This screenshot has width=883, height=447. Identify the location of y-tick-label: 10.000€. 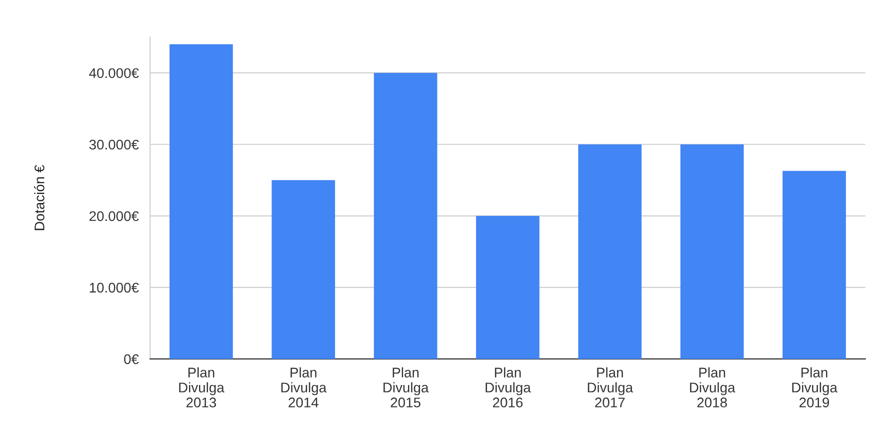
(114, 287).